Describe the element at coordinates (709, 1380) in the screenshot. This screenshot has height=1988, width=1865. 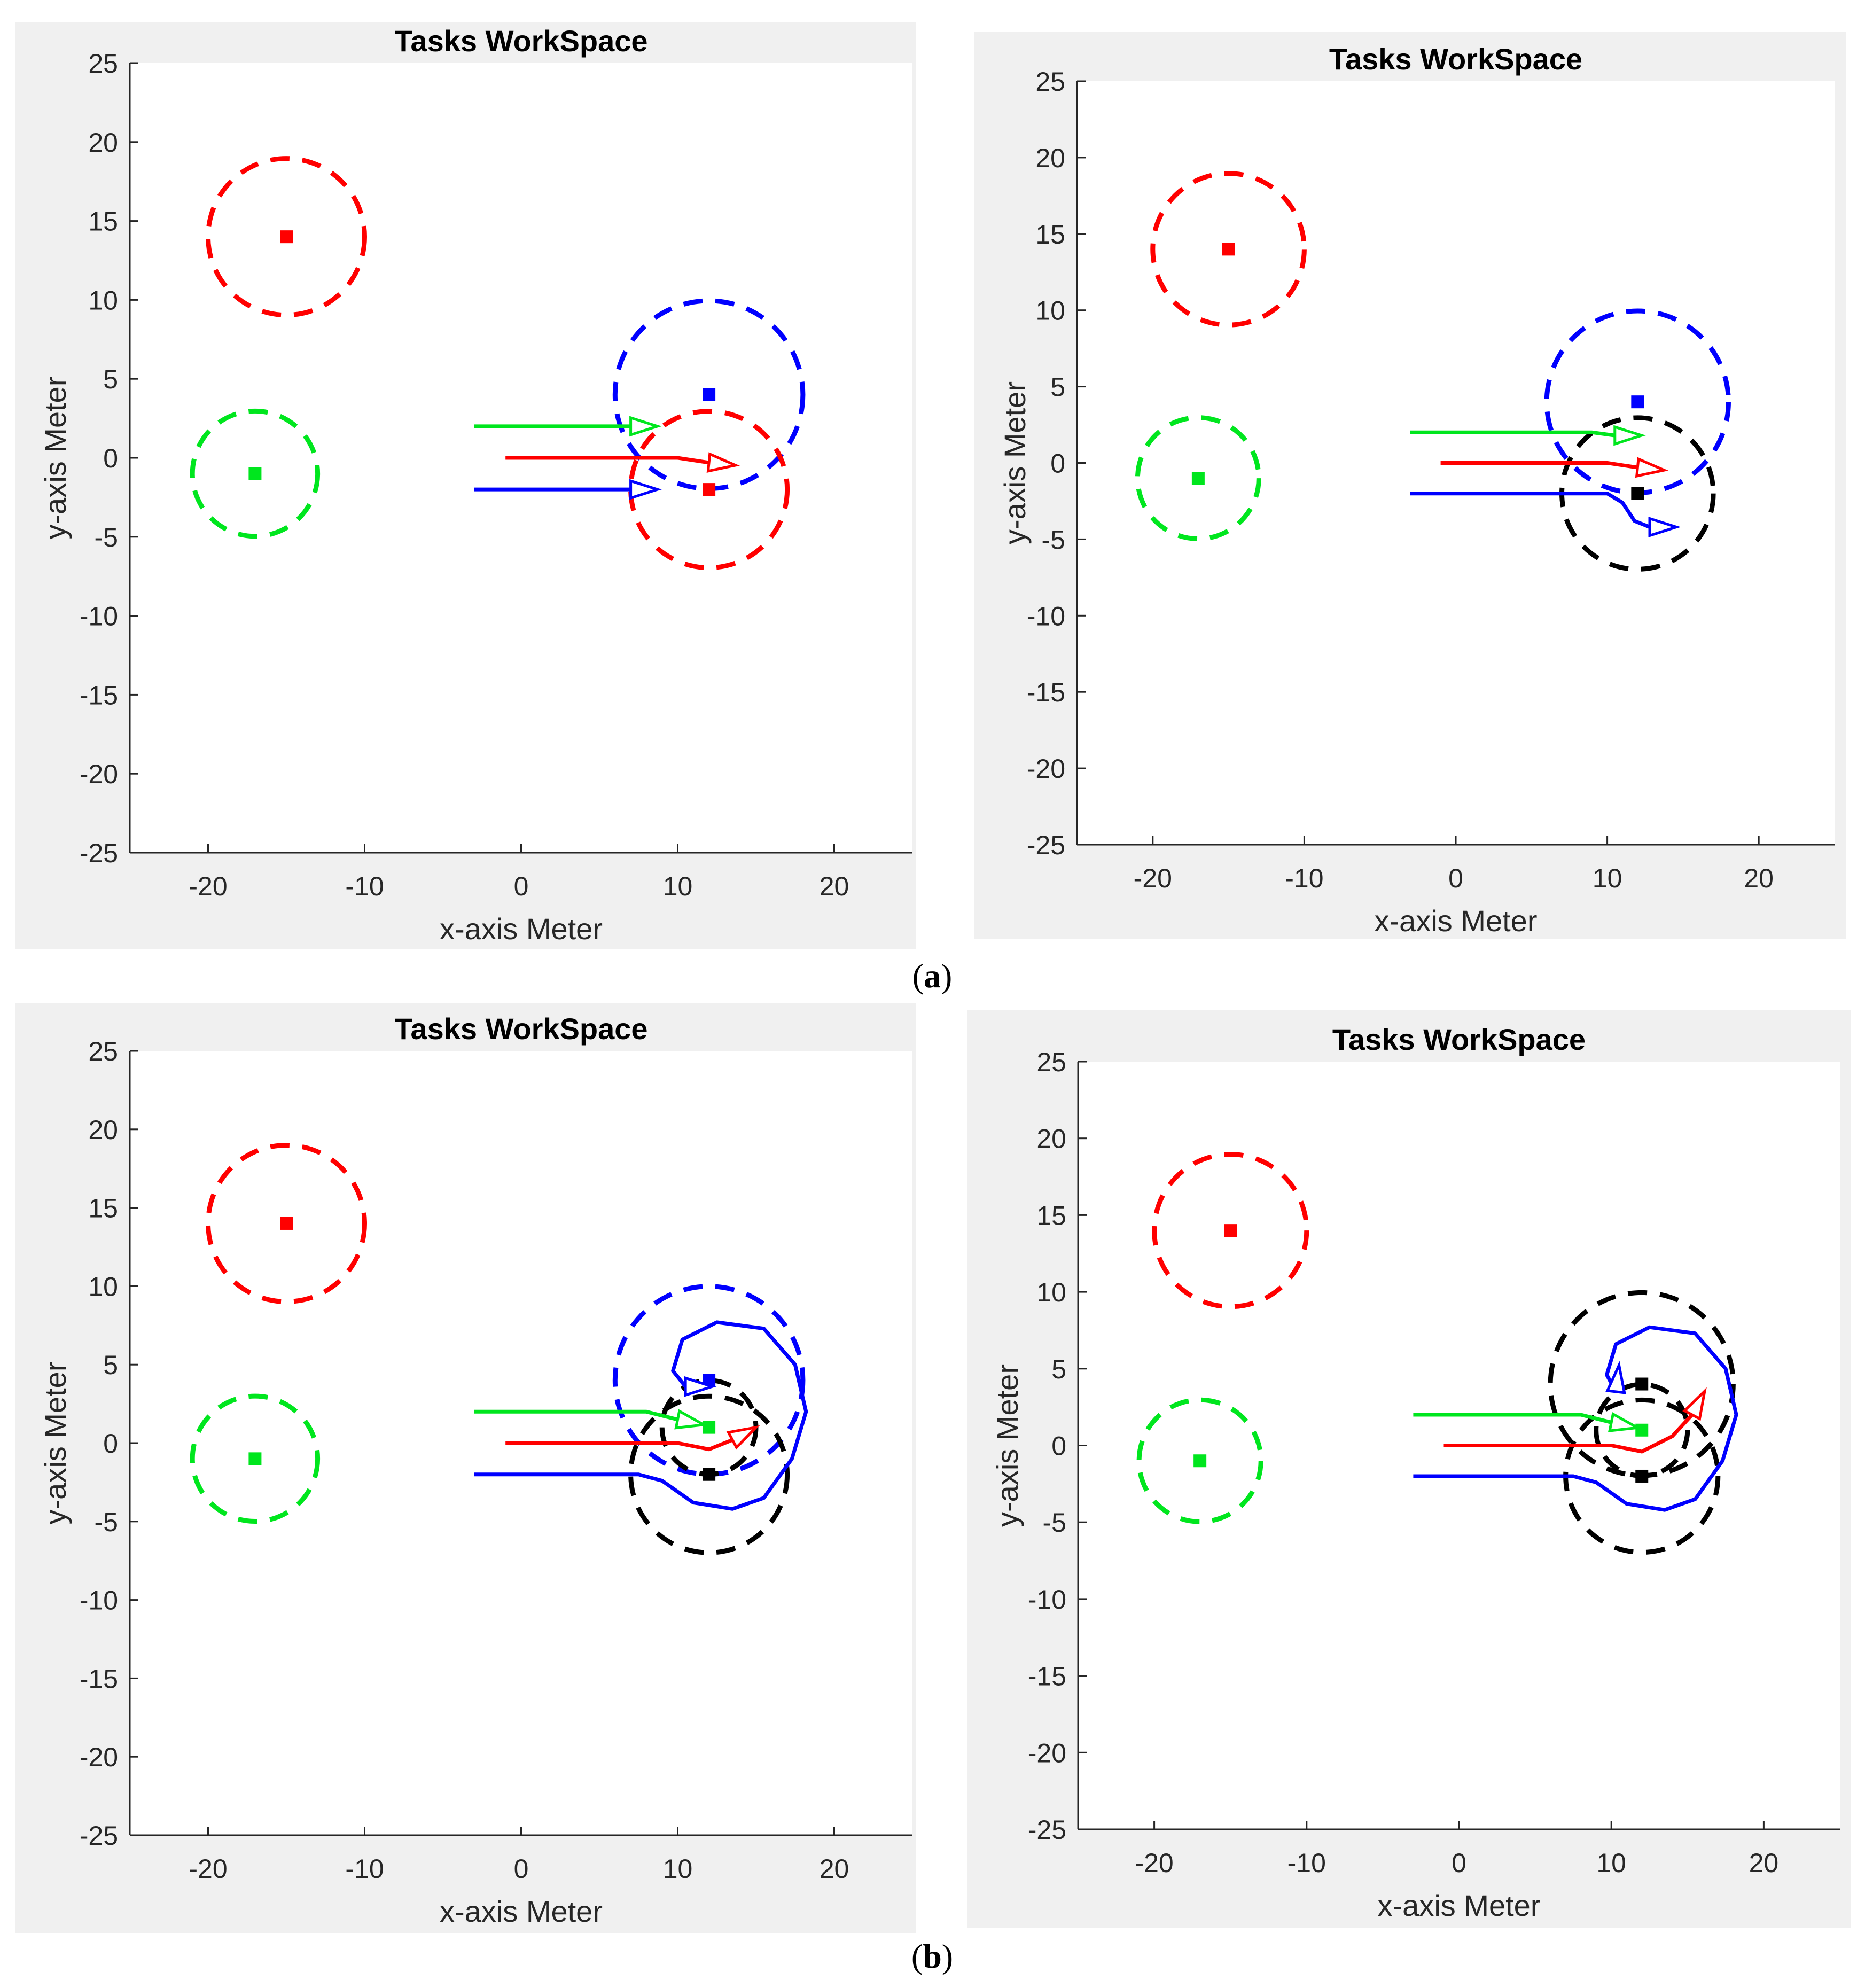
I see `task-blue-circle` at that location.